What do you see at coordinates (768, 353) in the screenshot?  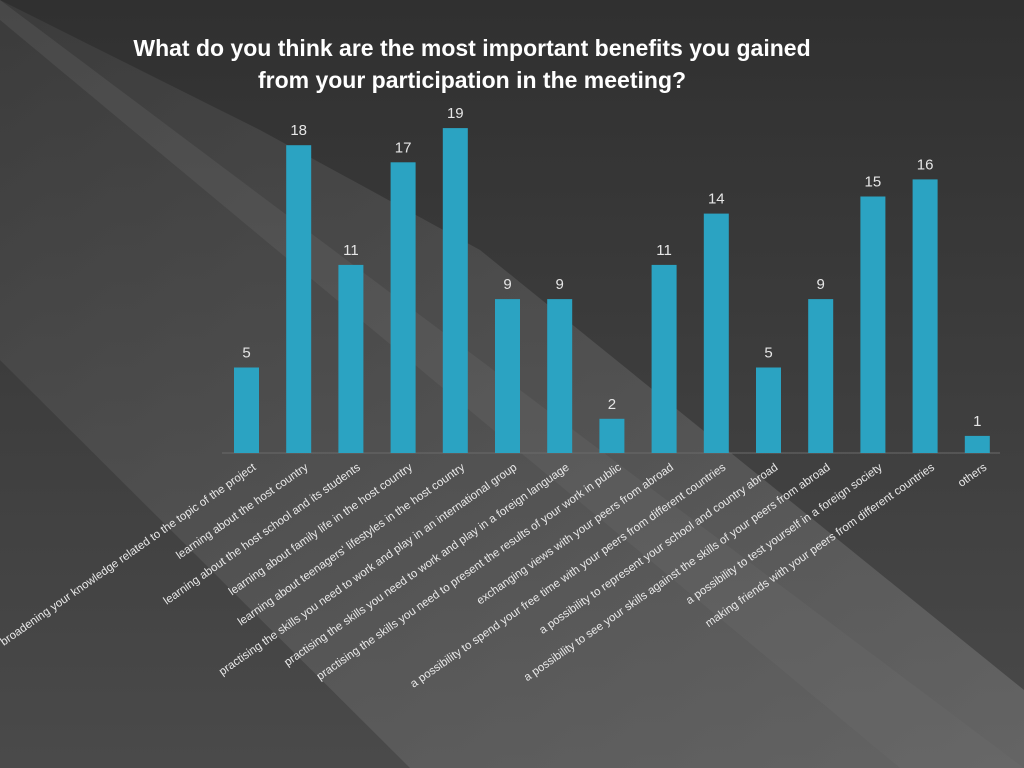 I see `data-label-11: 5` at bounding box center [768, 353].